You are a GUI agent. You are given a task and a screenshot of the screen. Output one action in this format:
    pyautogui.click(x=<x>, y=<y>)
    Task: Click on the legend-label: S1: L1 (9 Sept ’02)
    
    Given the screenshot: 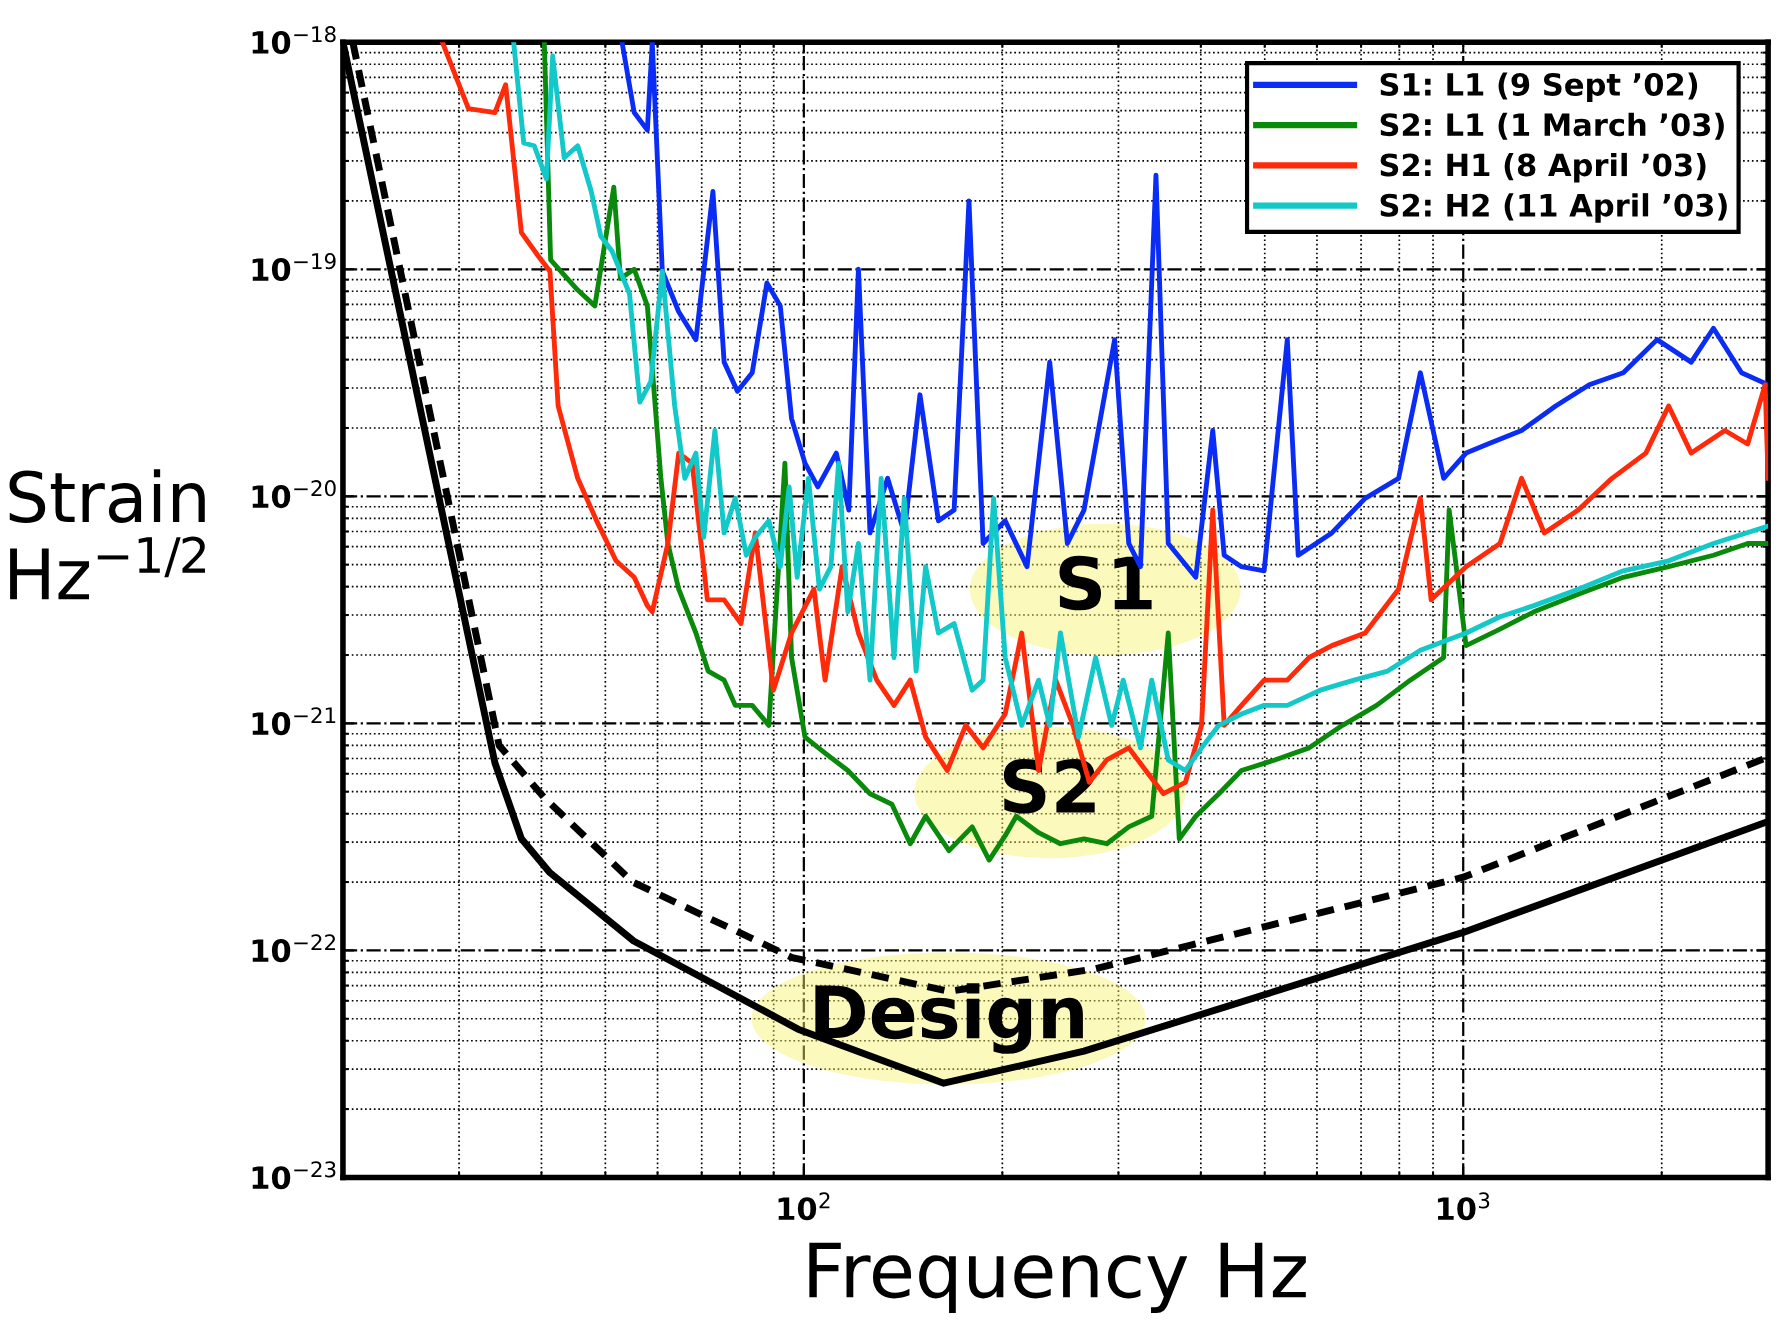 What is the action you would take?
    pyautogui.click(x=1539, y=87)
    